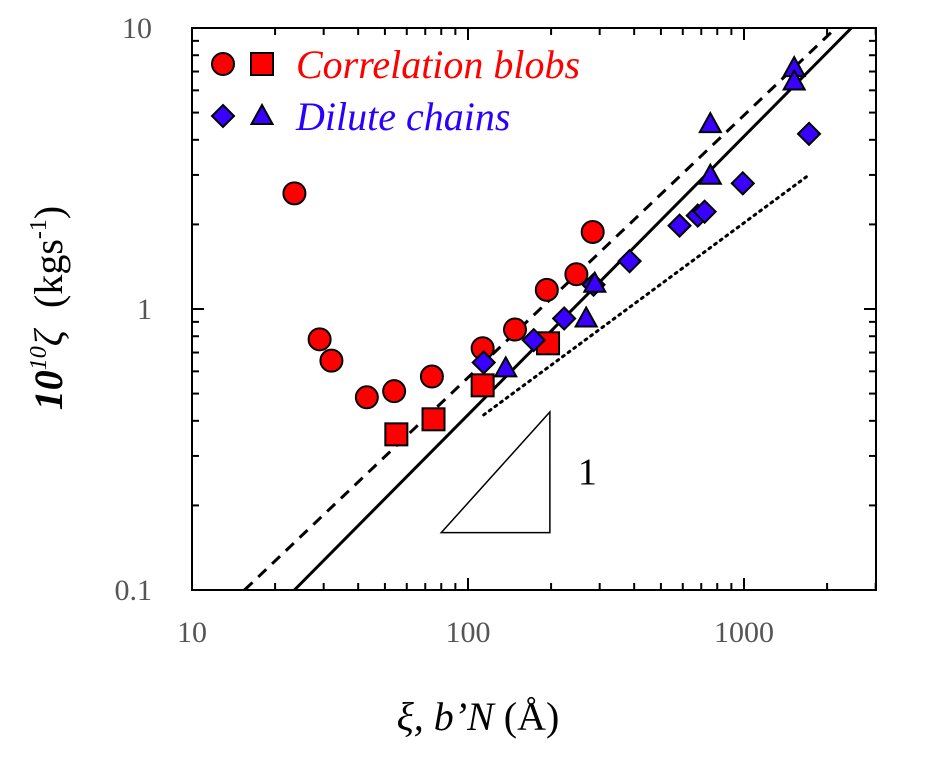 This screenshot has width=936, height=768. I want to click on legend-circle-marker, so click(223, 64).